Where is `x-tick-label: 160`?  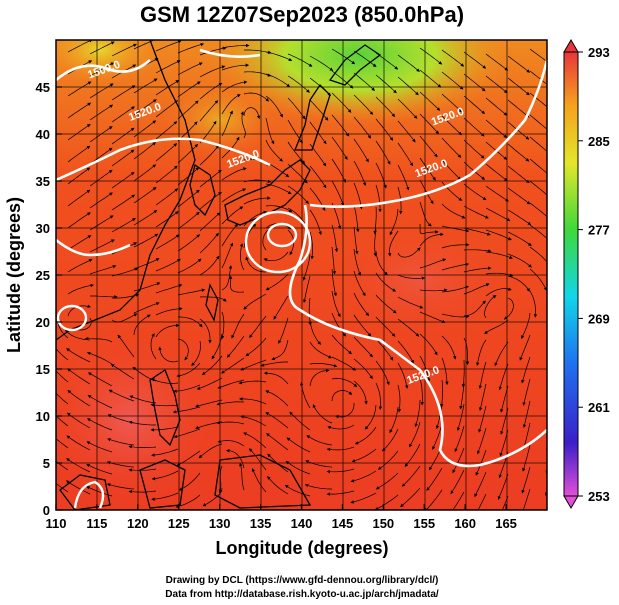 x-tick-label: 160 is located at coordinates (465, 523).